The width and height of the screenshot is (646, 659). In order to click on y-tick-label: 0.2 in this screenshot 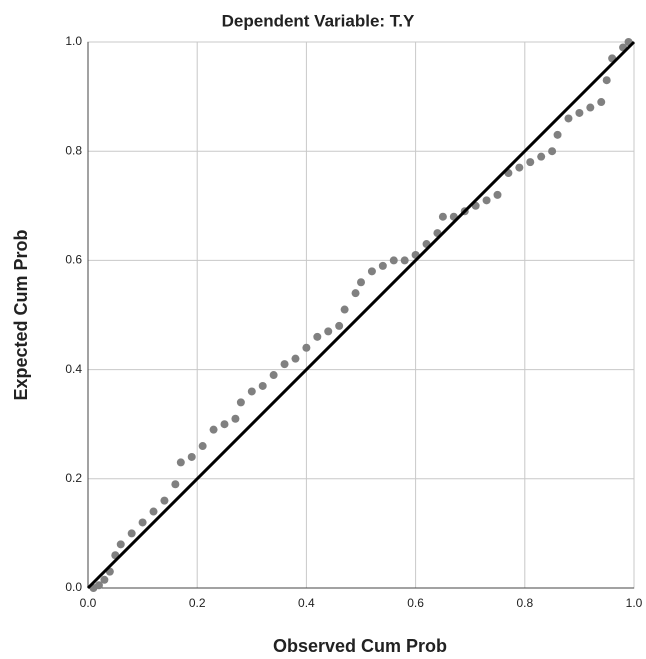, I will do `click(73, 478)`.